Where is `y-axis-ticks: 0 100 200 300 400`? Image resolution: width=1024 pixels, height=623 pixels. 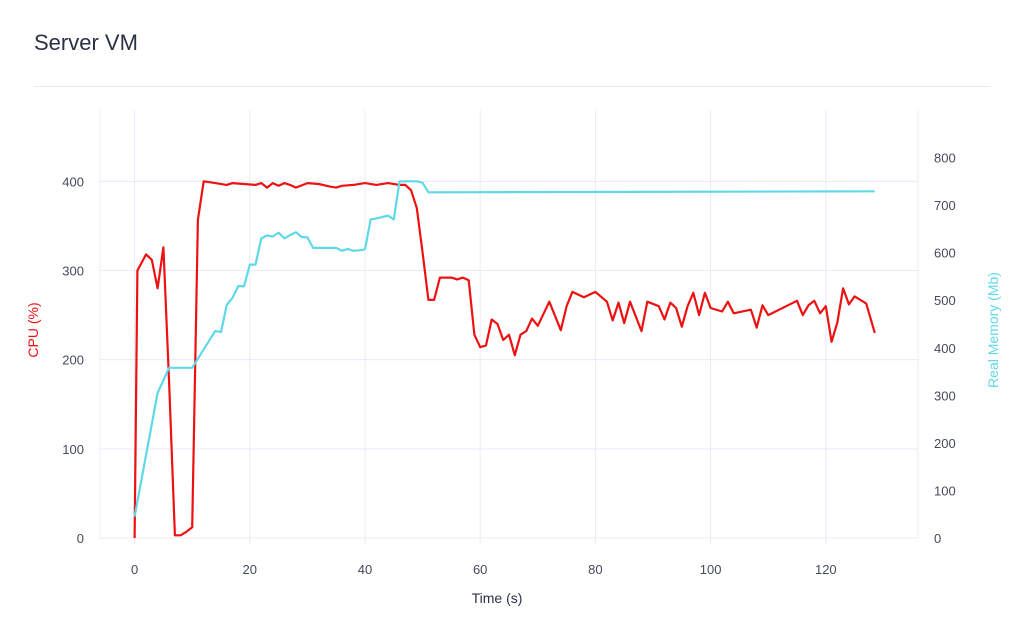
y-axis-ticks: 0 100 200 300 400 is located at coordinates (73, 360).